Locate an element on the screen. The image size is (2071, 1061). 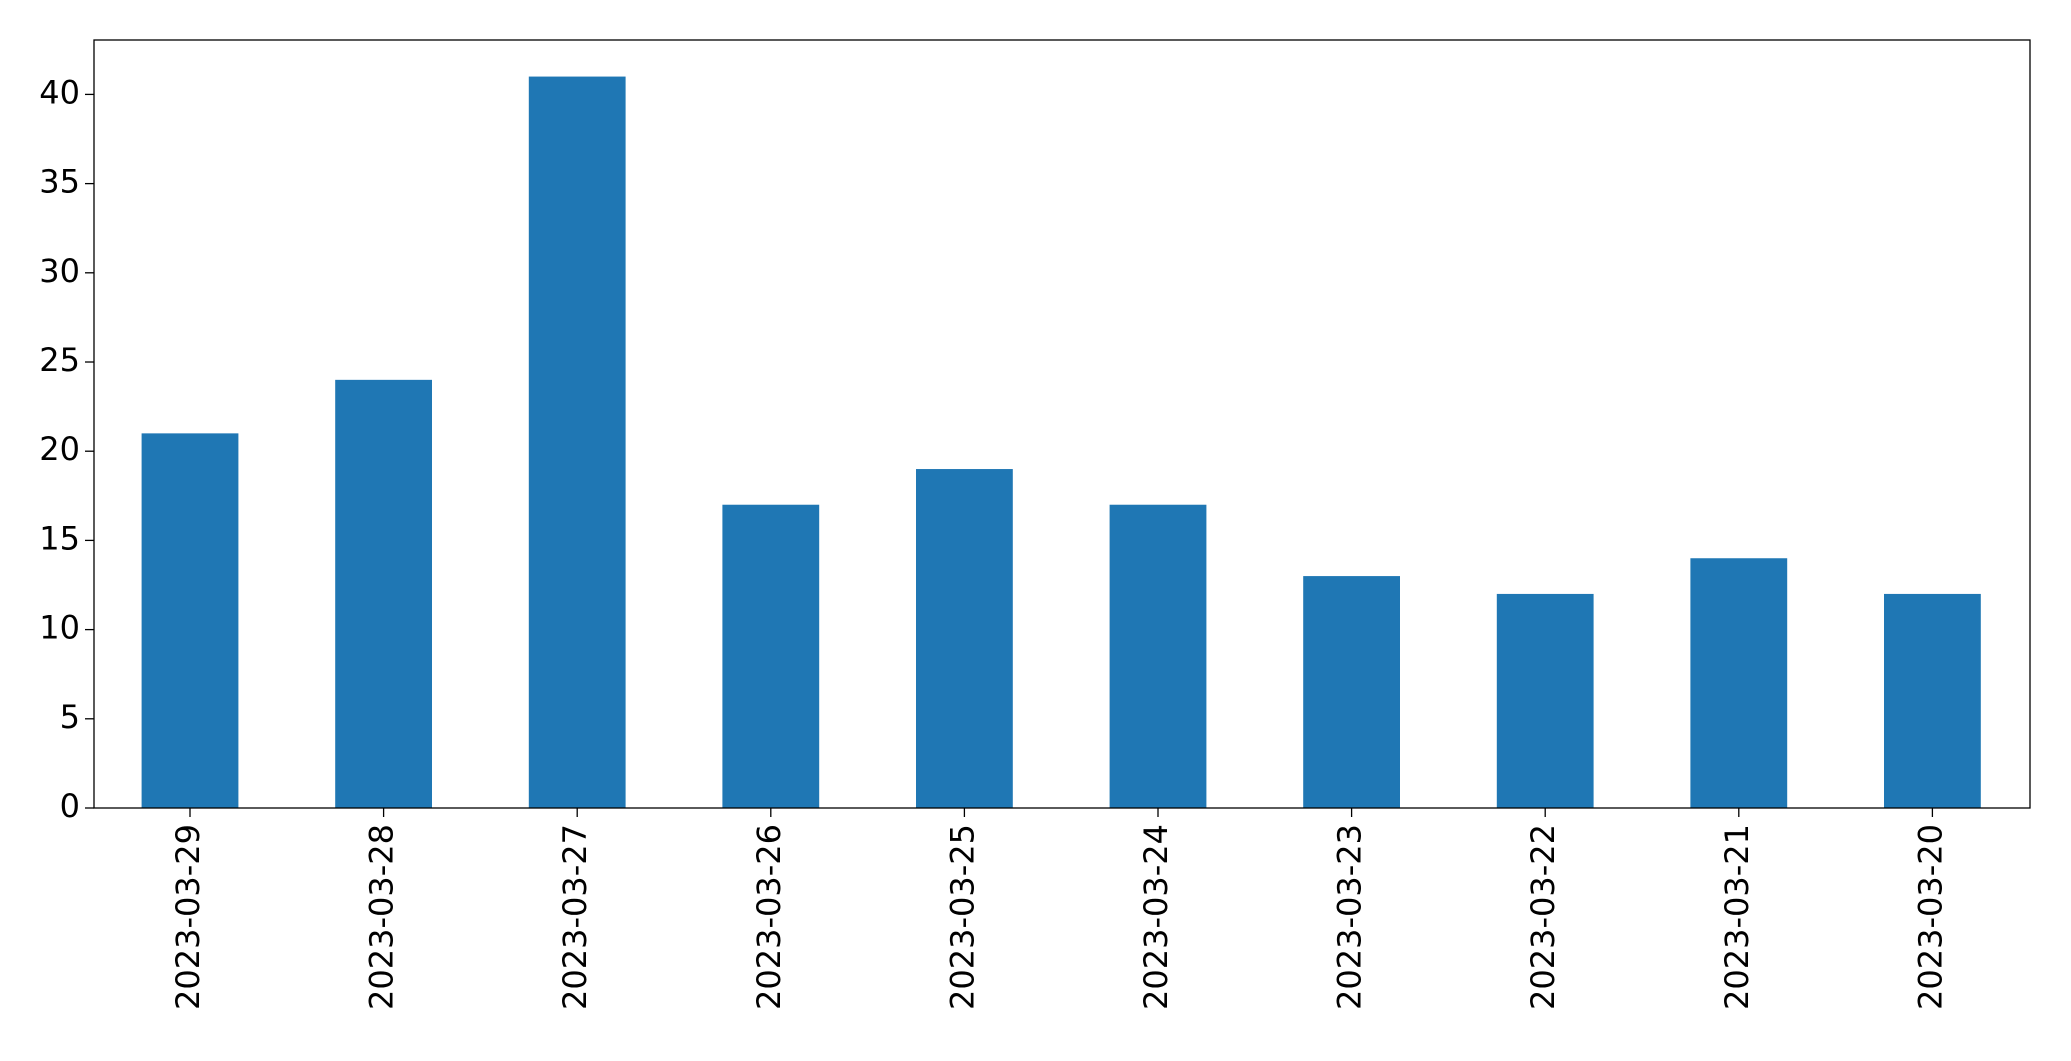
x-tick-label: 2023-03-24 is located at coordinates (1156, 917).